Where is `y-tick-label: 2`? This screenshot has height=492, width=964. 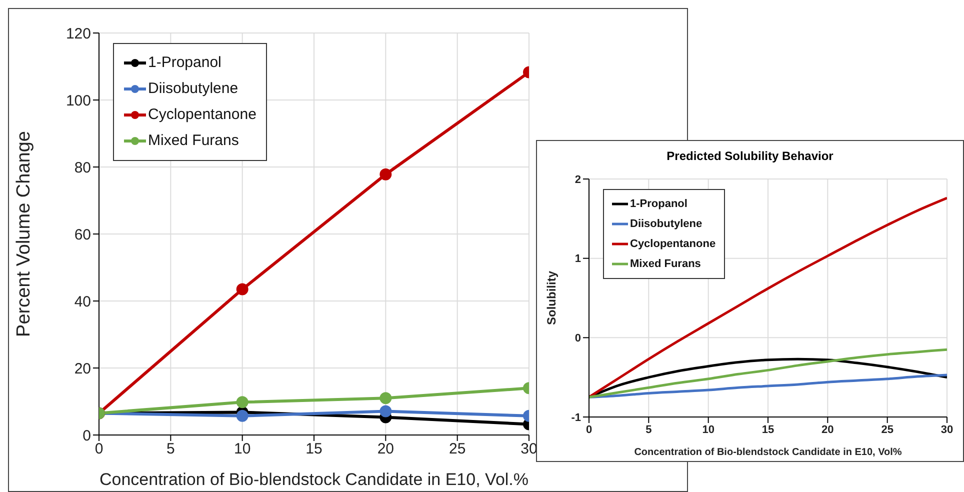 y-tick-label: 2 is located at coordinates (577, 180).